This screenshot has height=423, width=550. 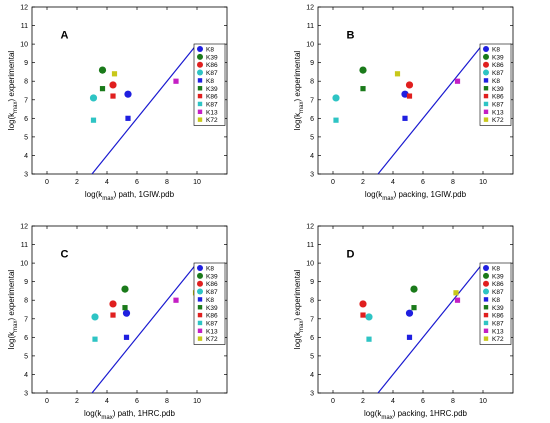 What do you see at coordinates (125, 308) in the screenshot?
I see `point-k39-square` at bounding box center [125, 308].